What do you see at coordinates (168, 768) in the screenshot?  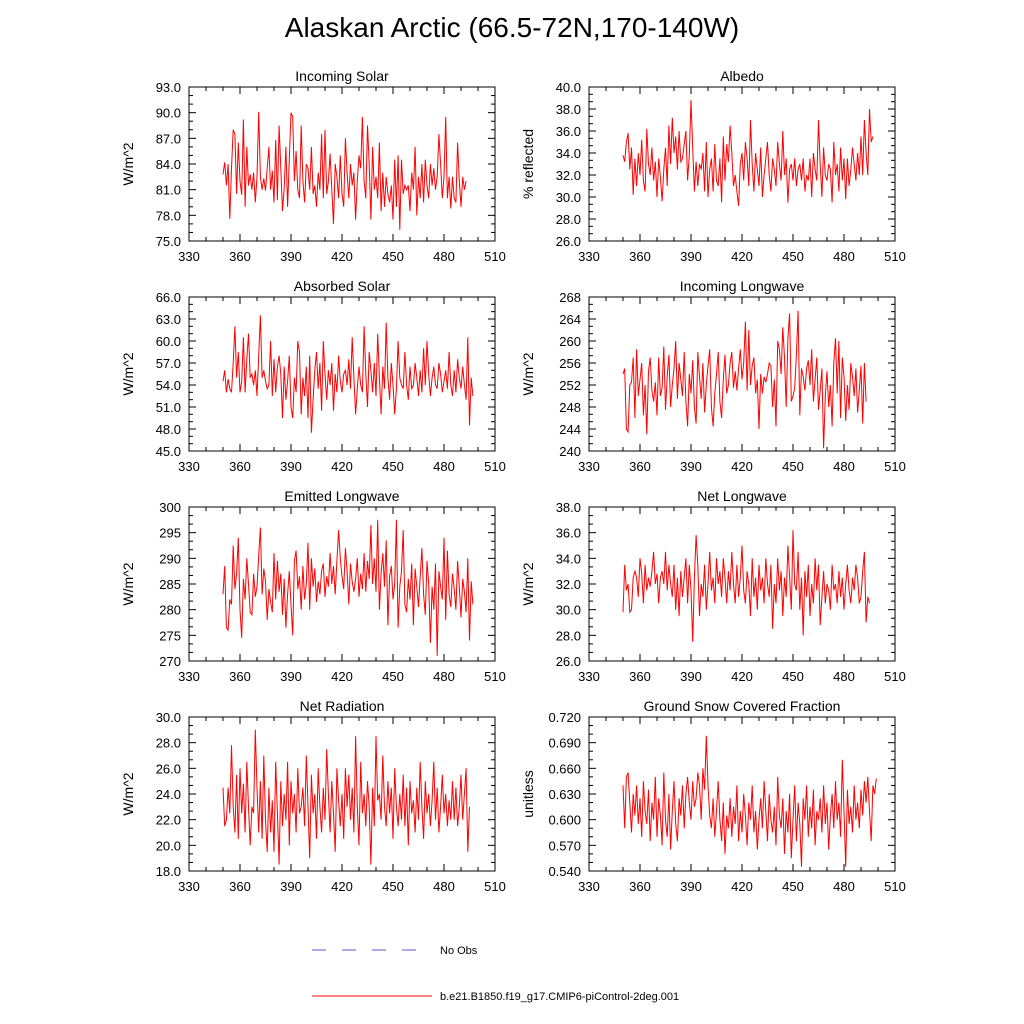 I see `y-tick-label: 26.0` at bounding box center [168, 768].